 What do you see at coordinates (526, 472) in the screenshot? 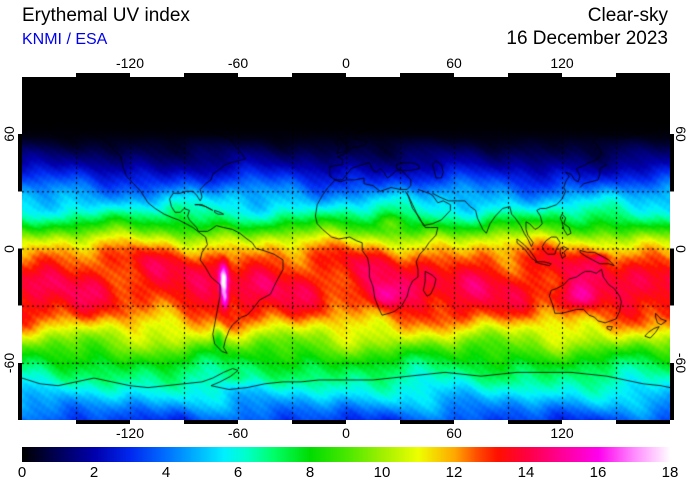
I see `colorbar-tick-label: 14` at bounding box center [526, 472].